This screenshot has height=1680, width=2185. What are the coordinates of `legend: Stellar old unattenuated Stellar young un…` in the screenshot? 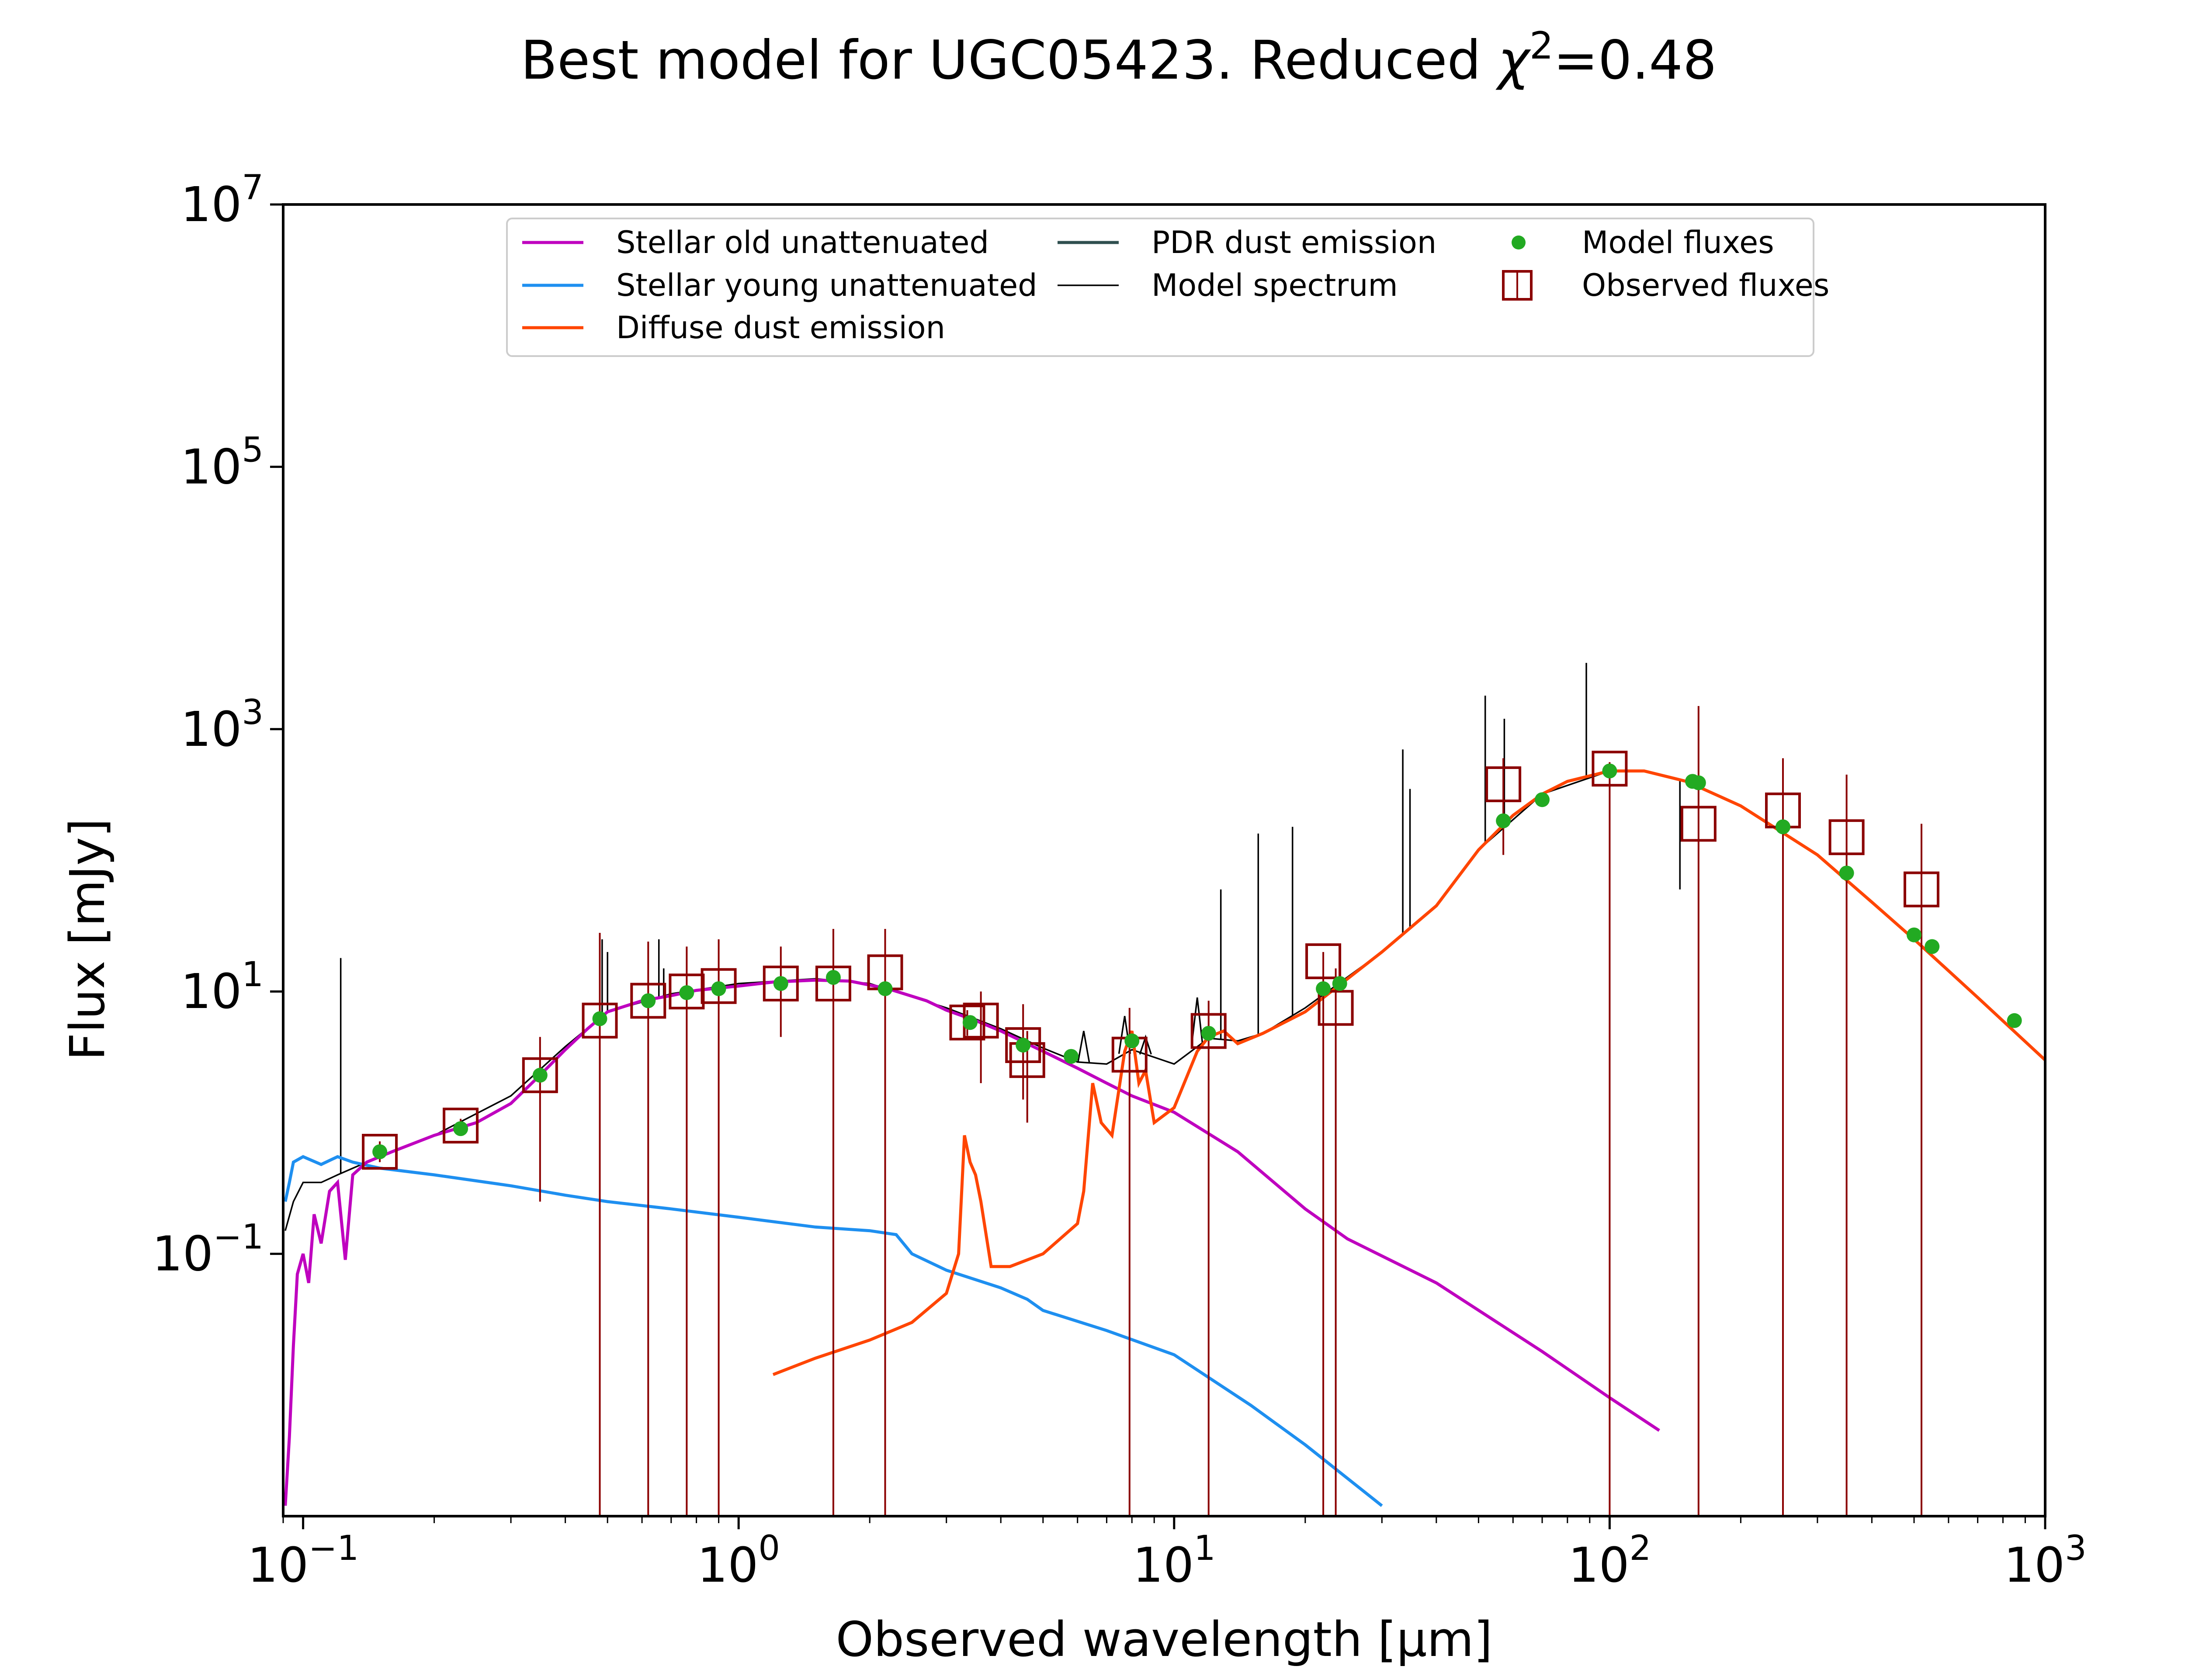 It's located at (1168, 287).